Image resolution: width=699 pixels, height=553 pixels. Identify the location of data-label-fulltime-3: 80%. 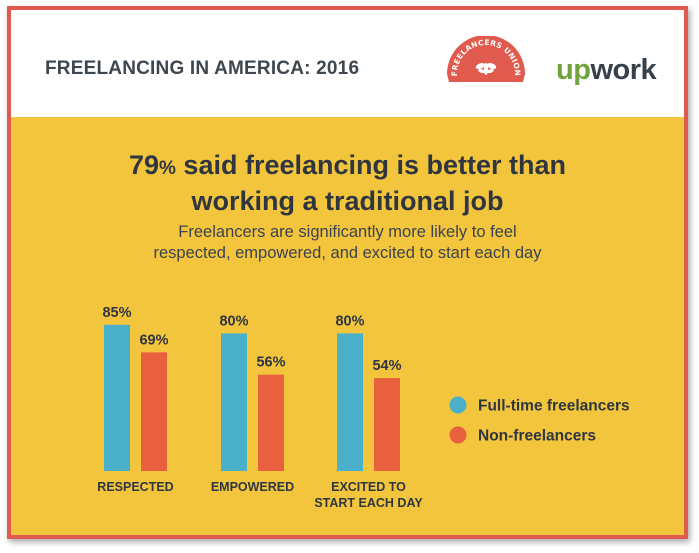
(349, 321).